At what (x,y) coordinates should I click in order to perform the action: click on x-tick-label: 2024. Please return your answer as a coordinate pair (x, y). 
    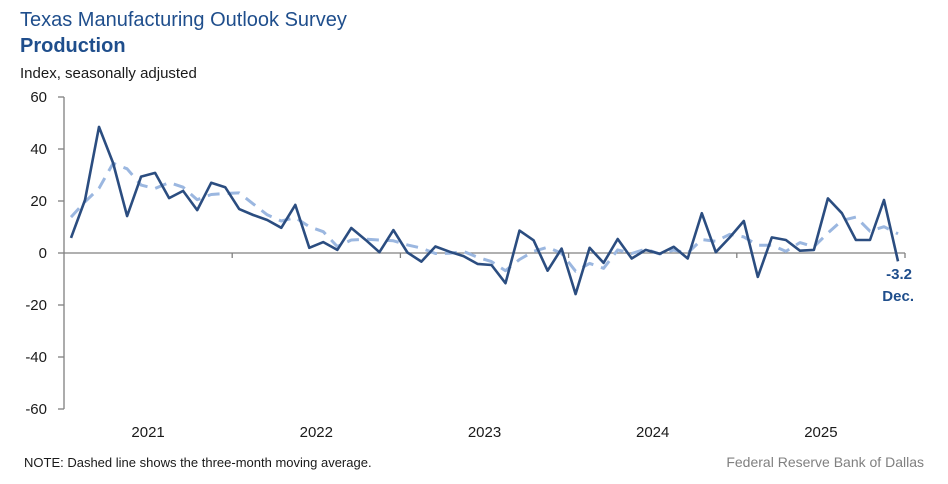
    Looking at the image, I should click on (652, 432).